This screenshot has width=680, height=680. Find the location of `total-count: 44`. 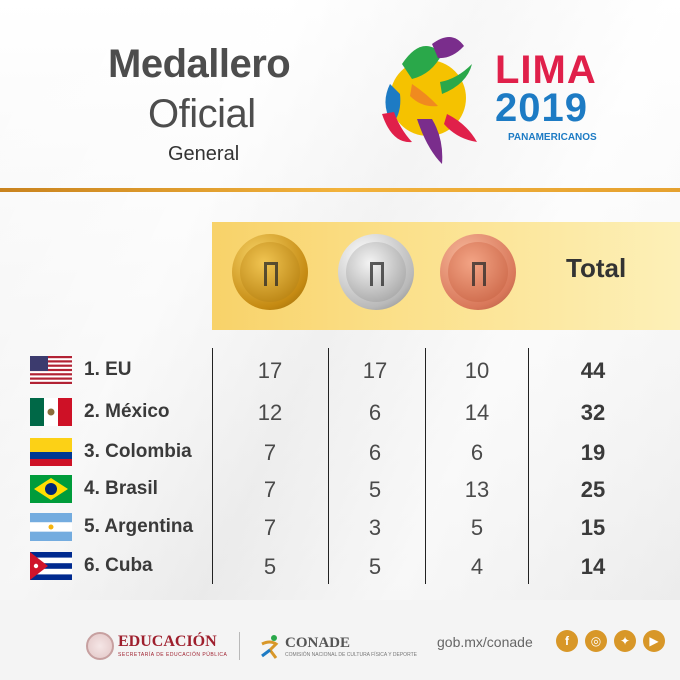

total-count: 44 is located at coordinates (593, 370).